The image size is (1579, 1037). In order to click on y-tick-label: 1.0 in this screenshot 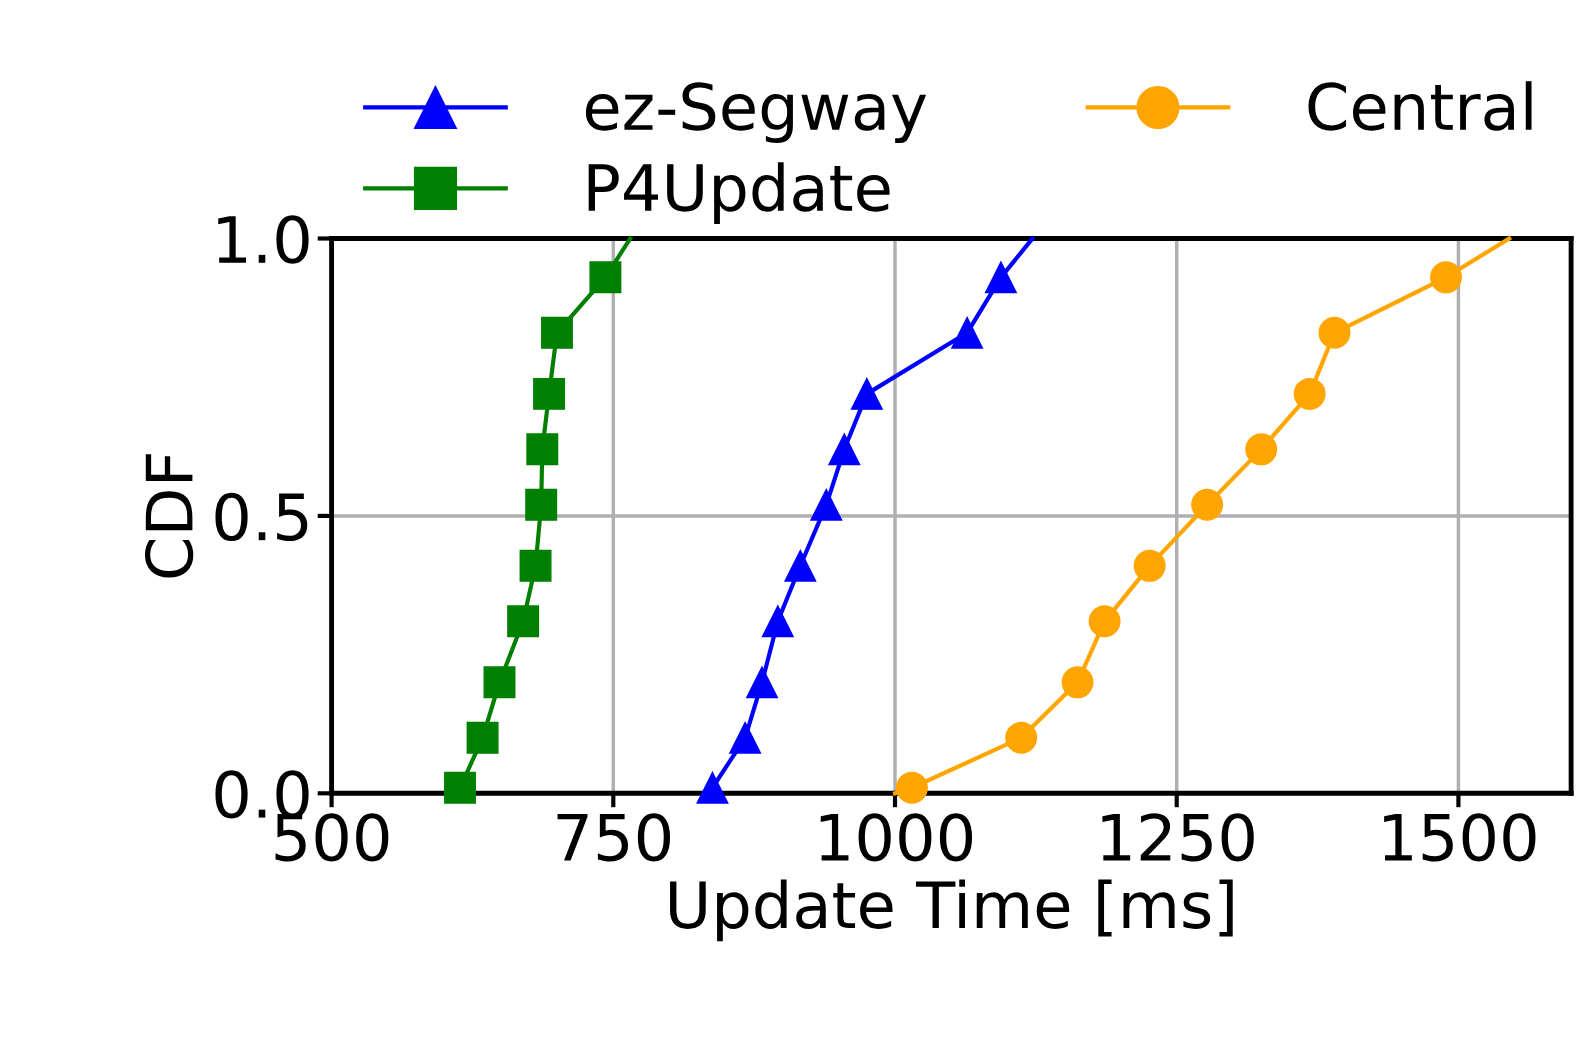, I will do `click(263, 239)`.